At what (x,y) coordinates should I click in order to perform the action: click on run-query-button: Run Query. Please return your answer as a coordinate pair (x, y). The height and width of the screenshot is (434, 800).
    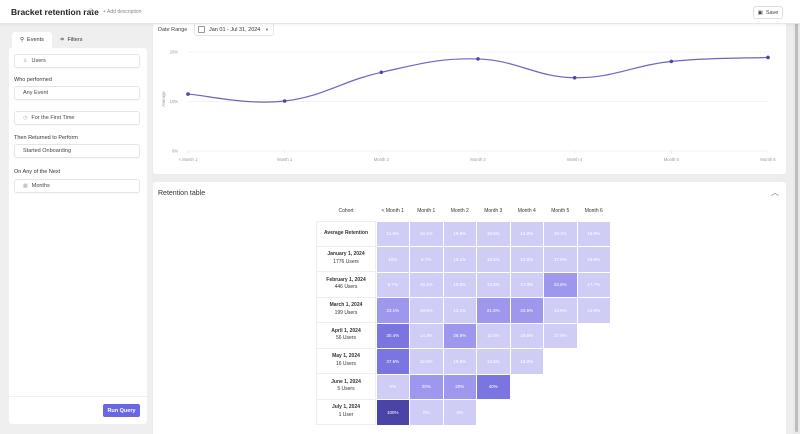
    Looking at the image, I should click on (121, 410).